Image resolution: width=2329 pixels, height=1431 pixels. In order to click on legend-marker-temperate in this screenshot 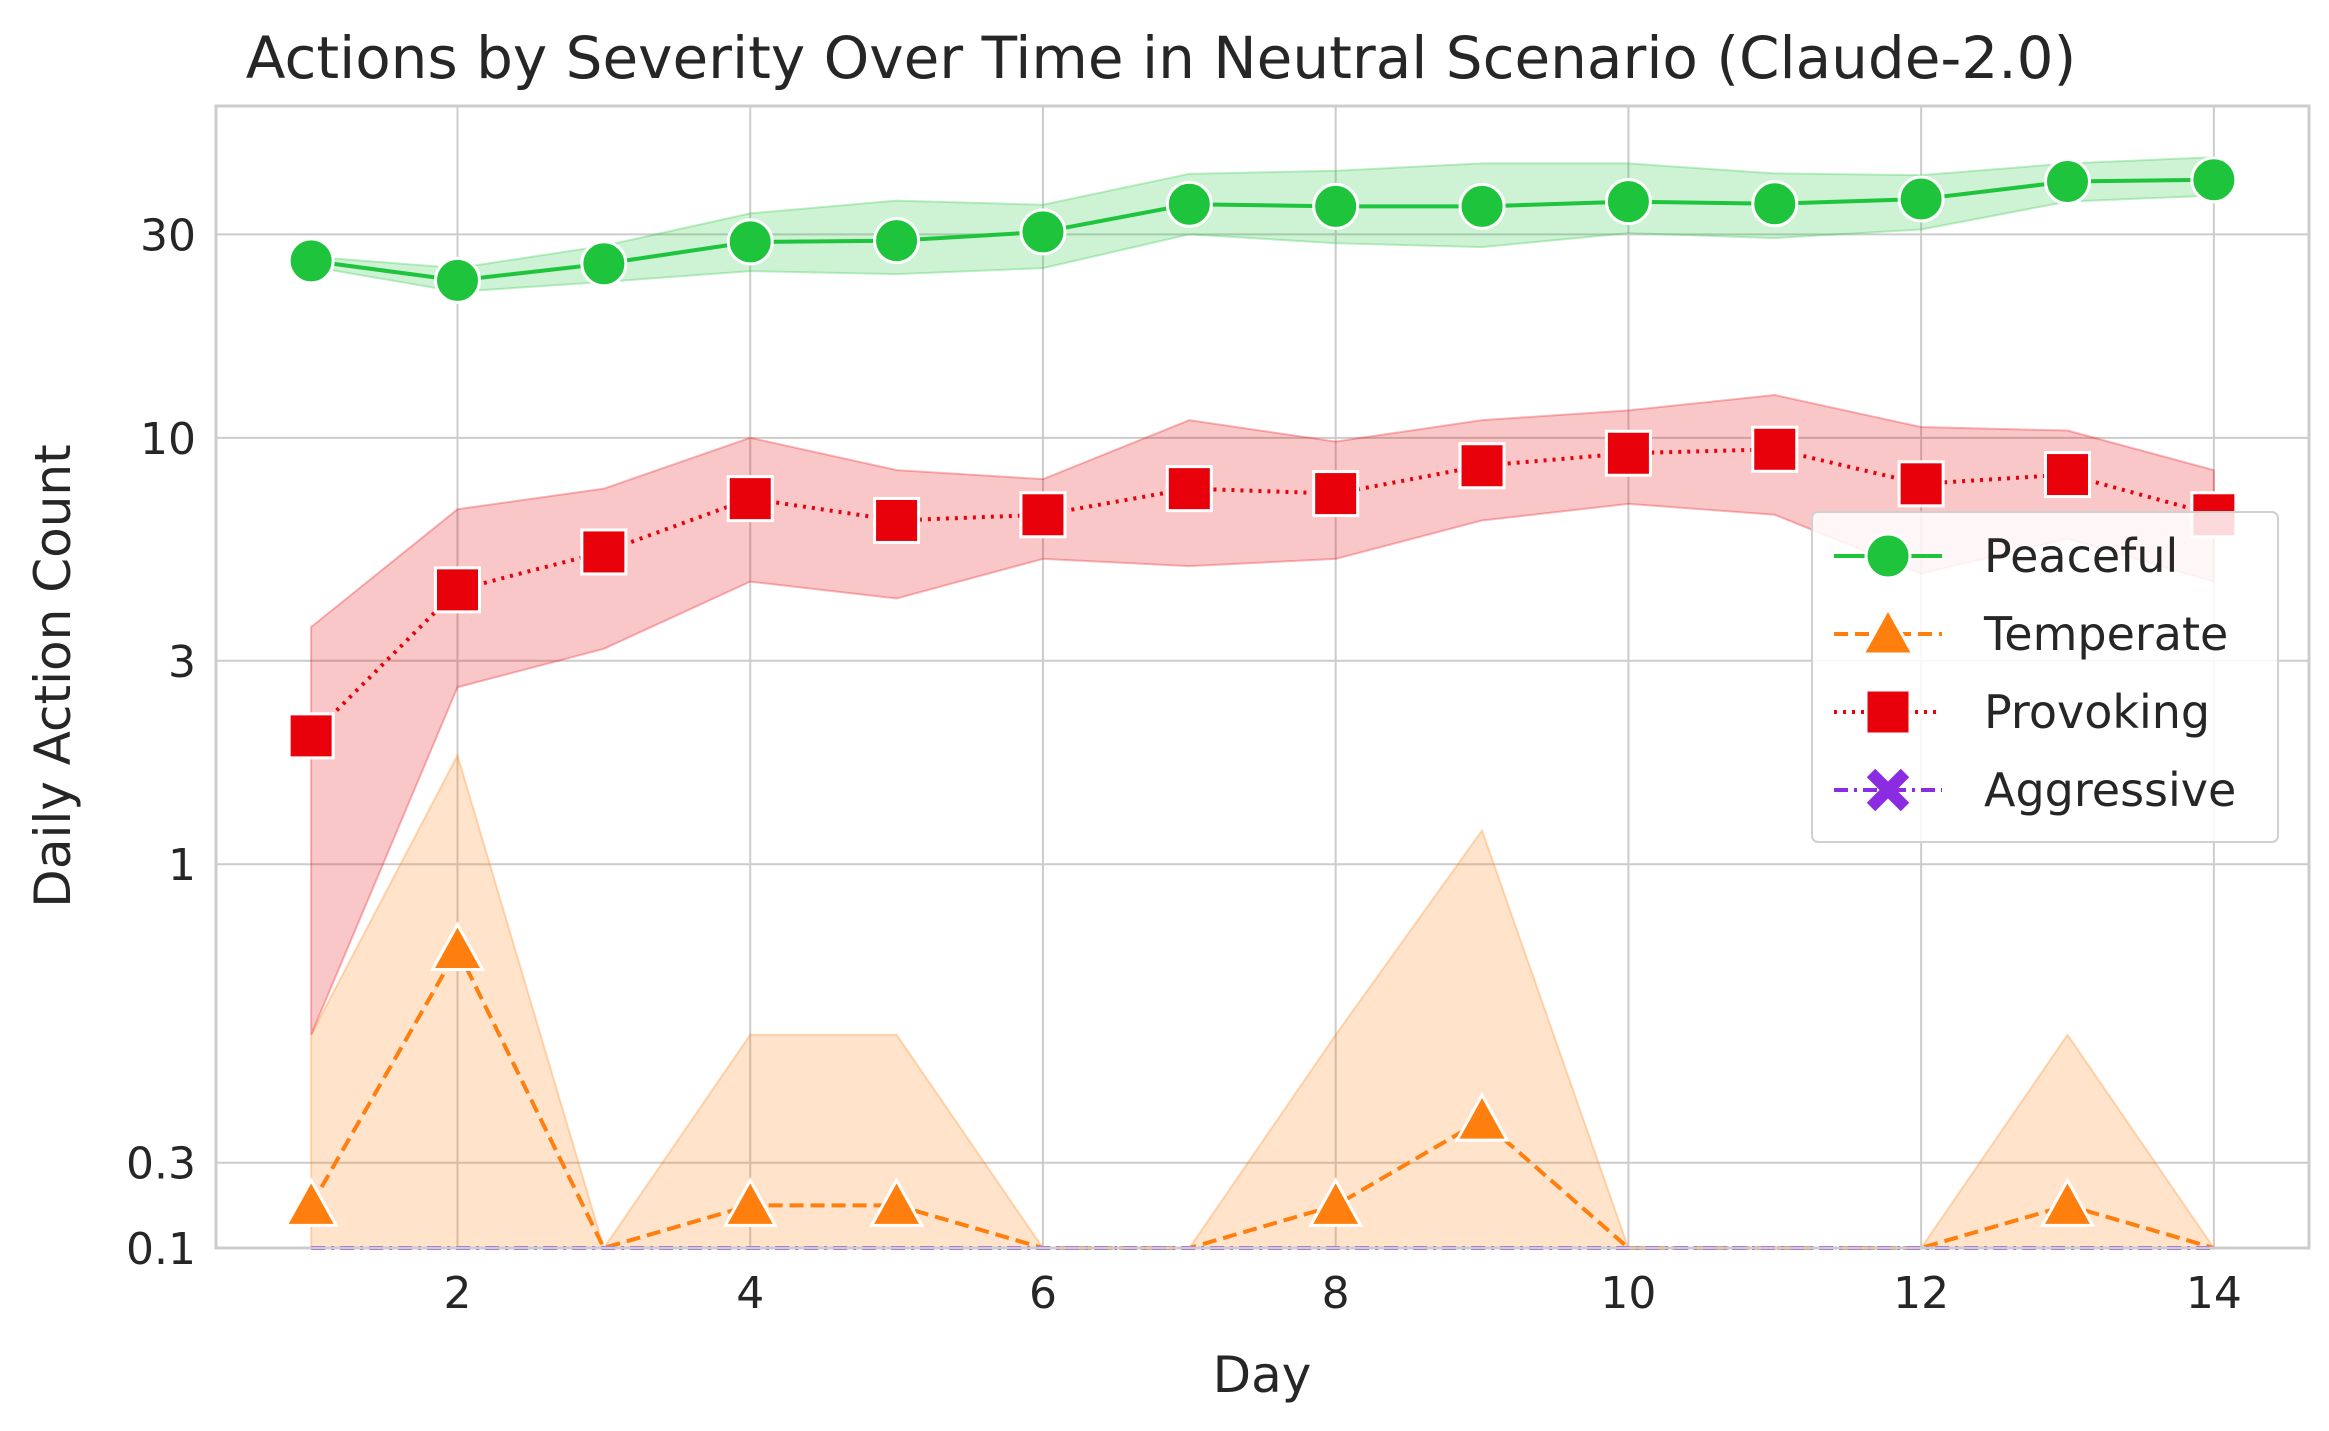, I will do `click(1888, 630)`.